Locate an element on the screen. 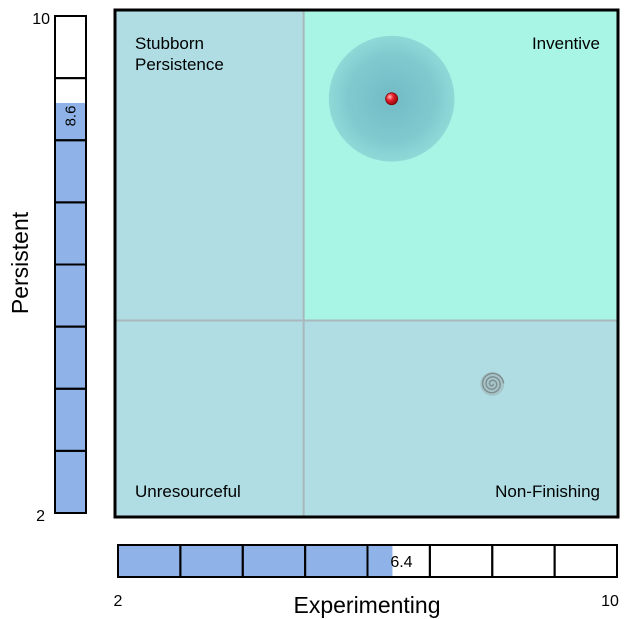 Image resolution: width=626 pixels, height=619 pixels. experimenting-gauge is located at coordinates (367, 561).